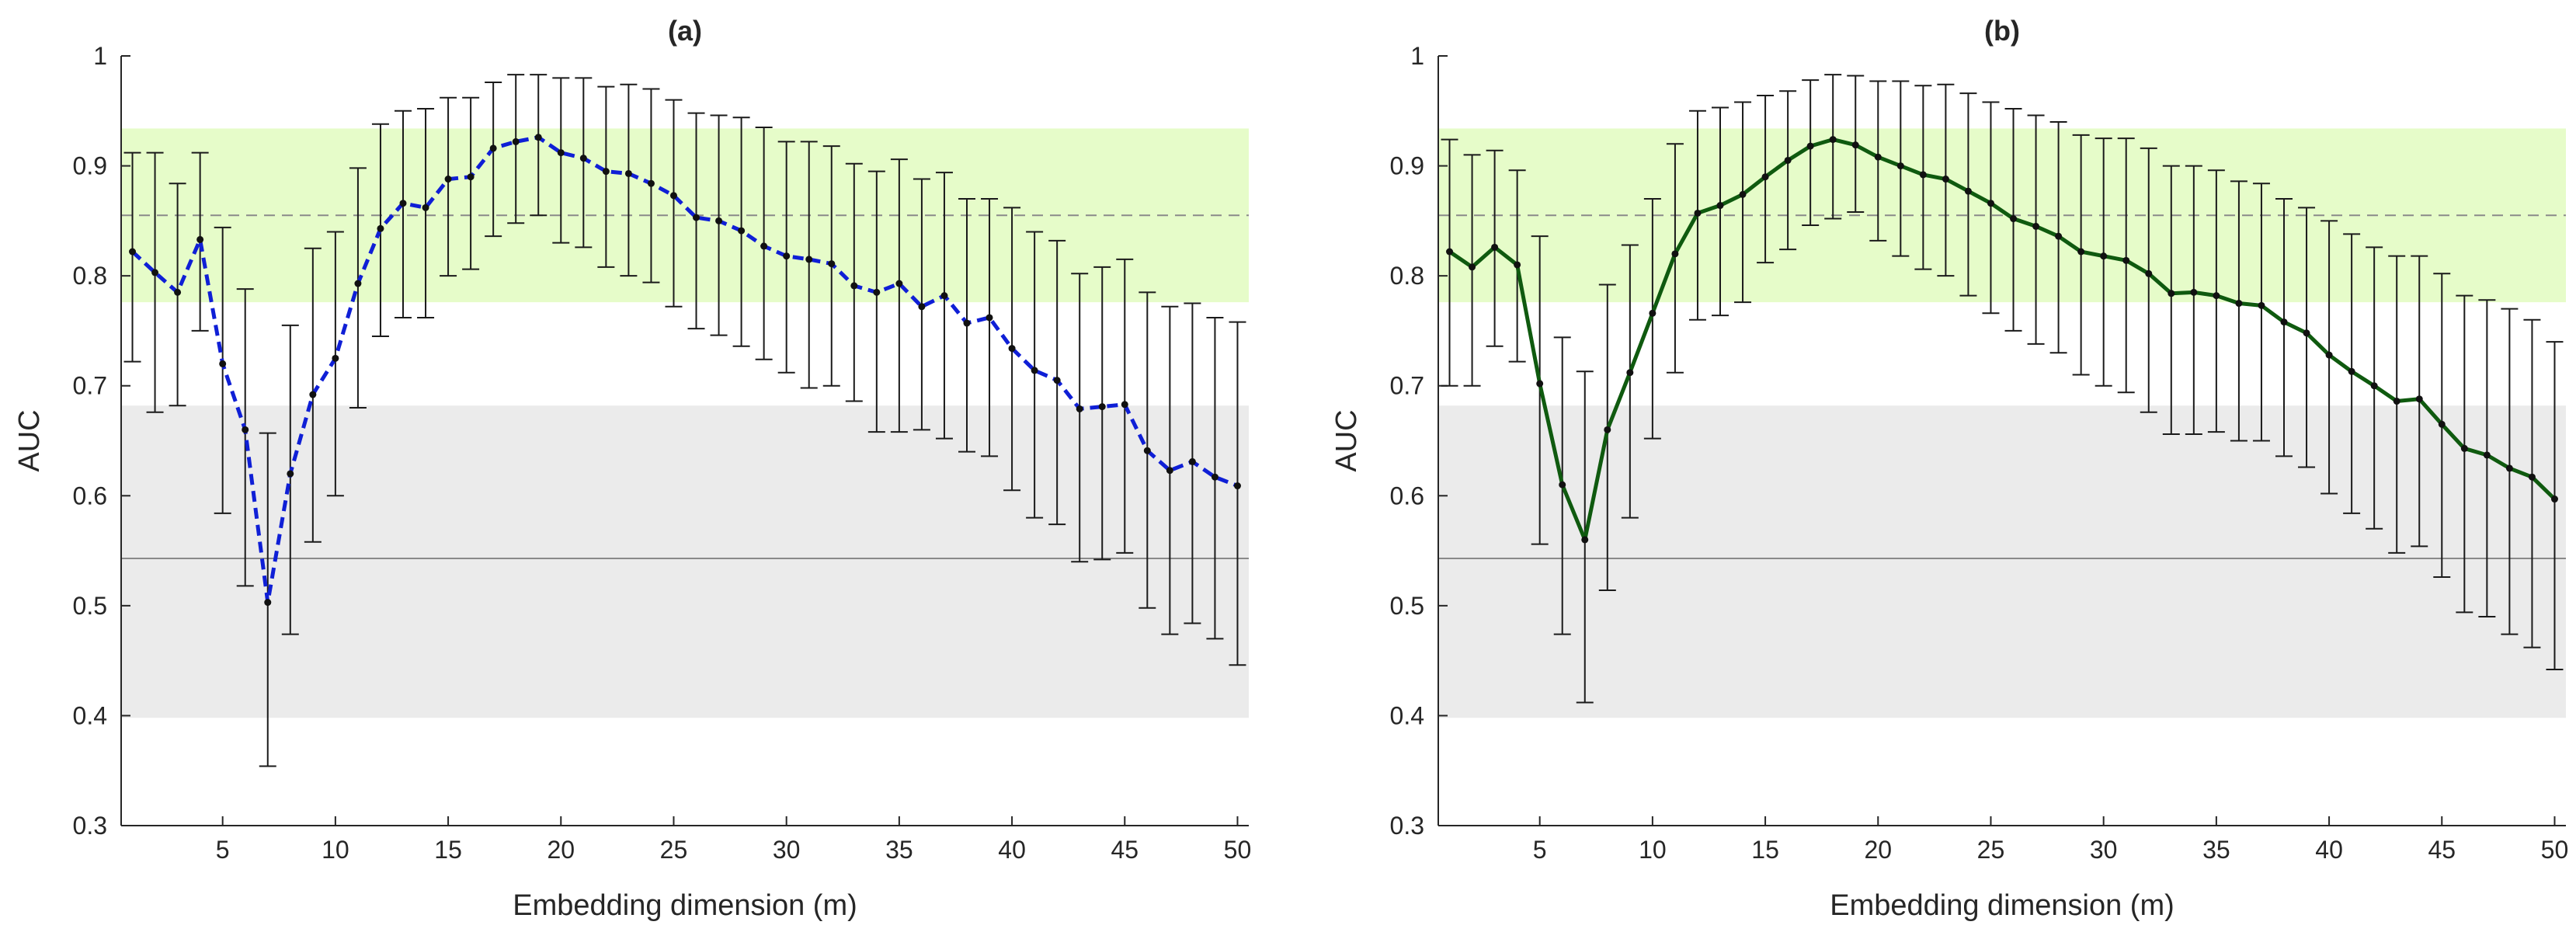 This screenshot has height=939, width=2576. Describe the element at coordinates (2104, 850) in the screenshot. I see `x-tick-label: 30` at that location.